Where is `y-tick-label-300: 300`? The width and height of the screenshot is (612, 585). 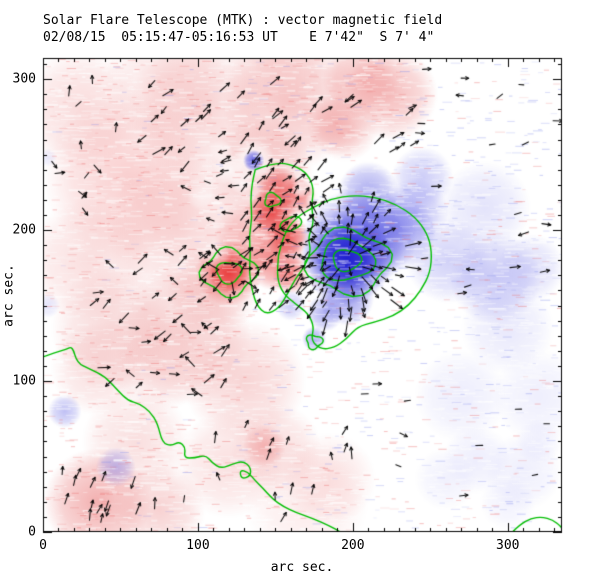 y-tick-label-300: 300 is located at coordinates (24, 79).